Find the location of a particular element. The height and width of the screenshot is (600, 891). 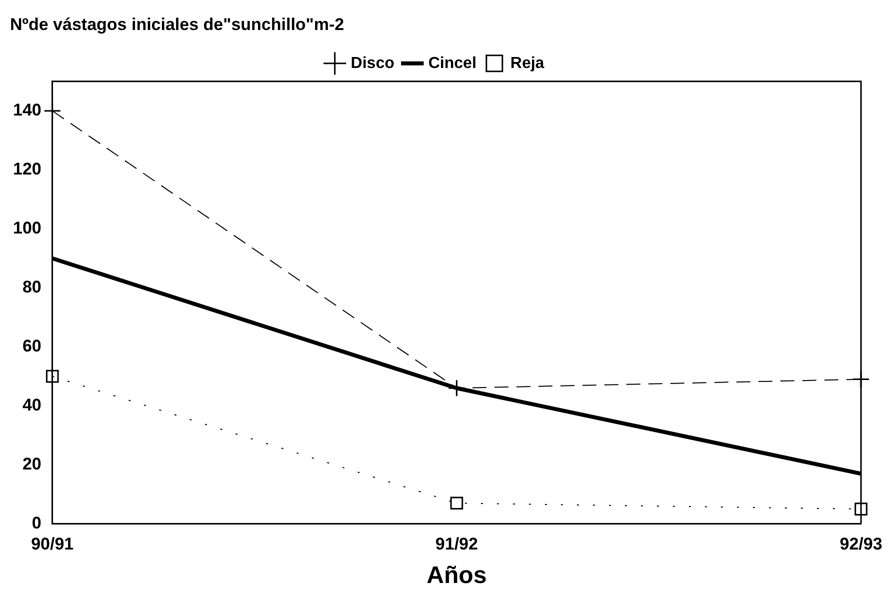

y-tick-label: 100 is located at coordinates (27, 228).